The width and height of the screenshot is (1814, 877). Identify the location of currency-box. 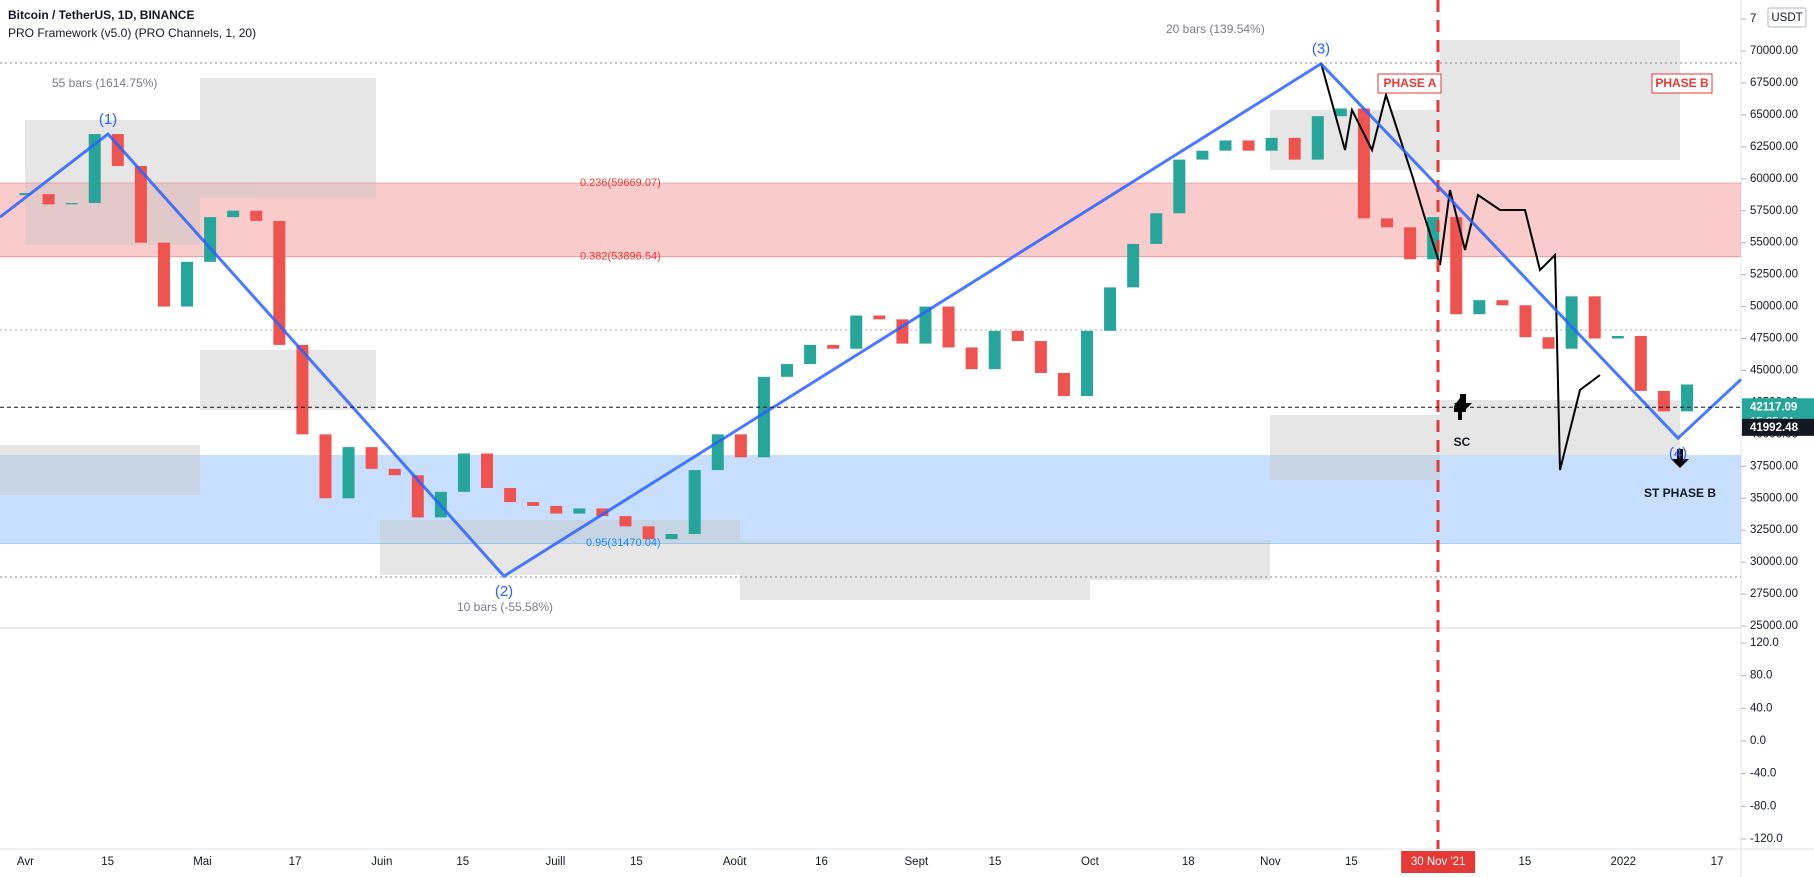
(1787, 17).